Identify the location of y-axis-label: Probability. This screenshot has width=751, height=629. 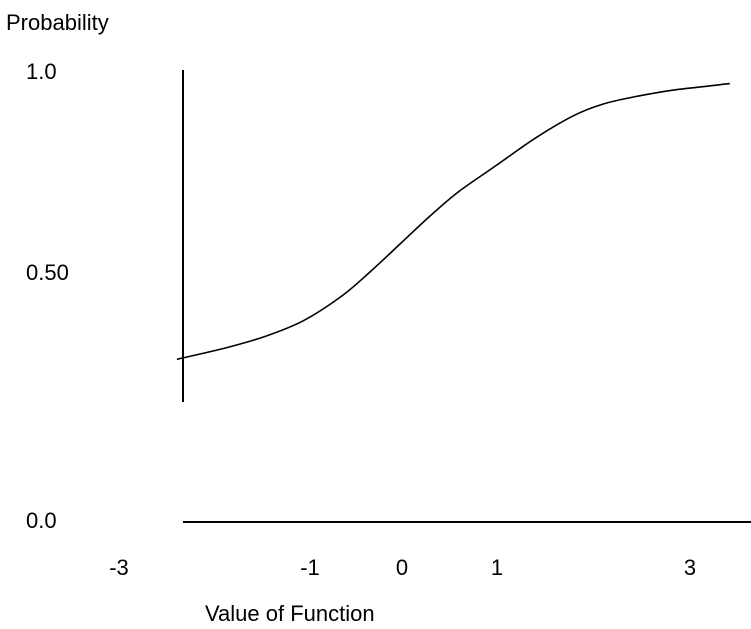
(57, 22).